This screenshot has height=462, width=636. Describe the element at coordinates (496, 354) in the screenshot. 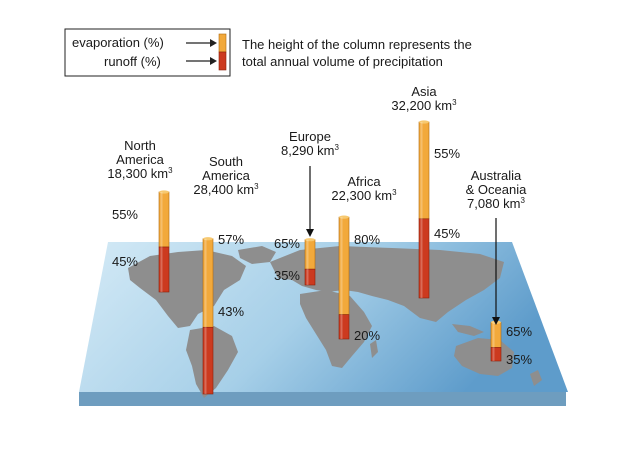

I see `bar-runoff-australia` at that location.